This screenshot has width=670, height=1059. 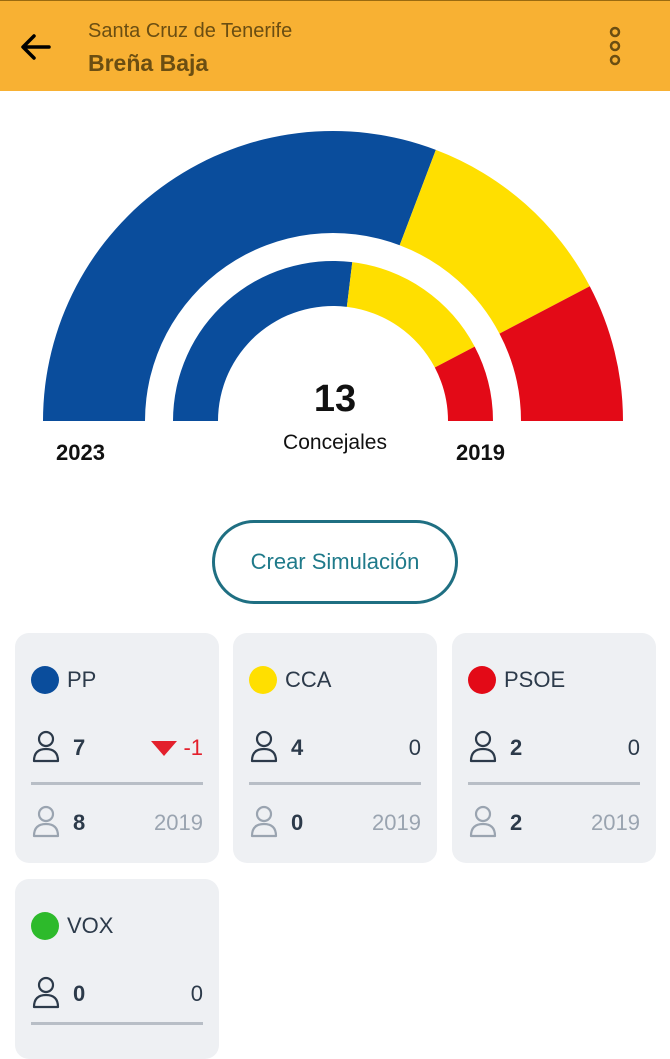 I want to click on party-card-cca: CCA 4 0 0 2019, so click(x=335, y=748).